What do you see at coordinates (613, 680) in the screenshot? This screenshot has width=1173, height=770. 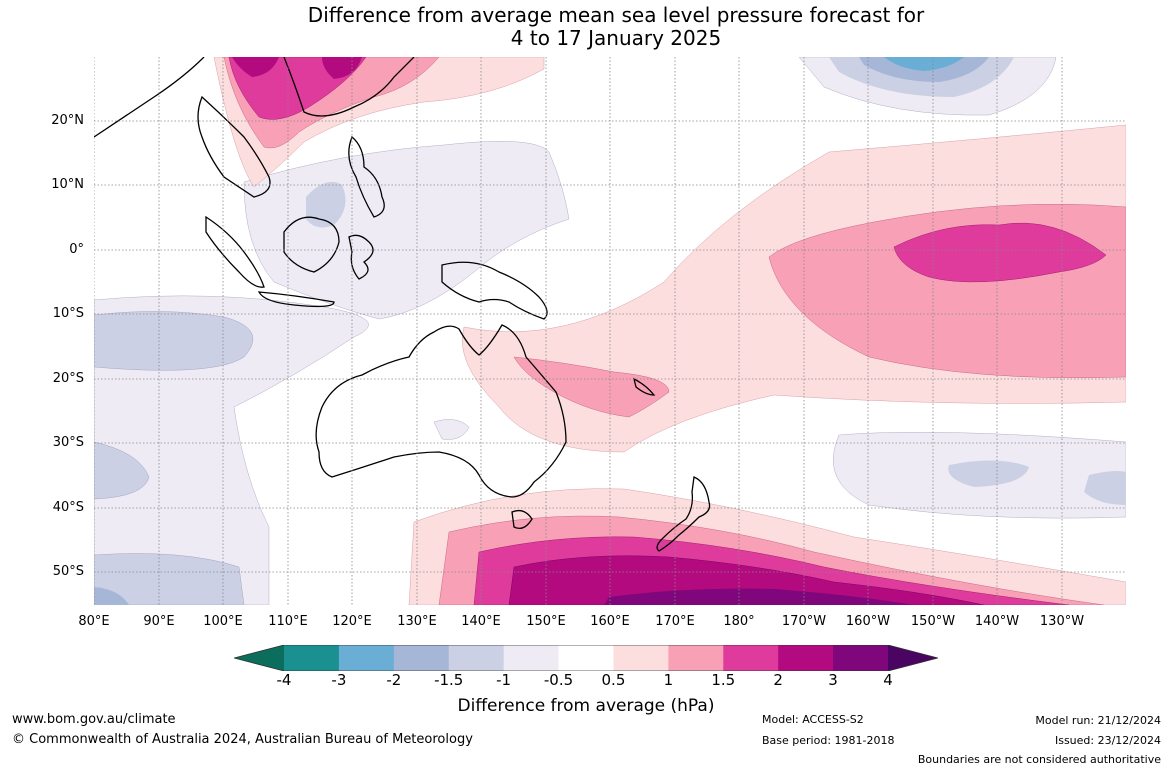 I see `colorbar-tick-label: 0.5` at bounding box center [613, 680].